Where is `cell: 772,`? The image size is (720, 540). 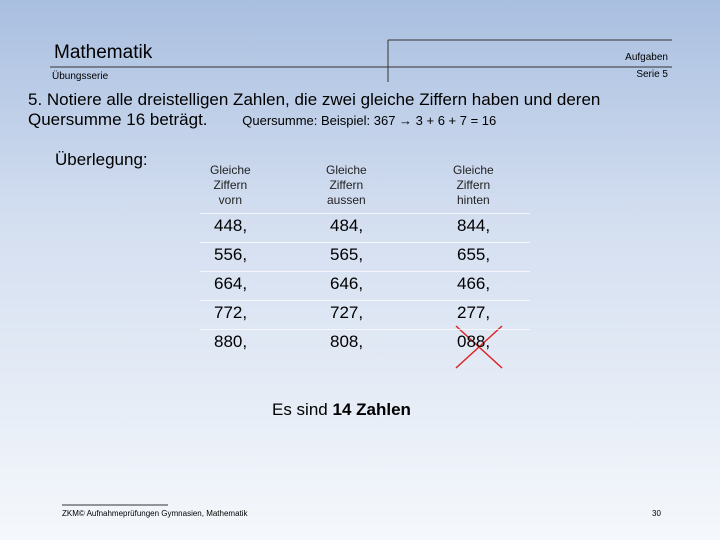 cell: 772, is located at coordinates (231, 312).